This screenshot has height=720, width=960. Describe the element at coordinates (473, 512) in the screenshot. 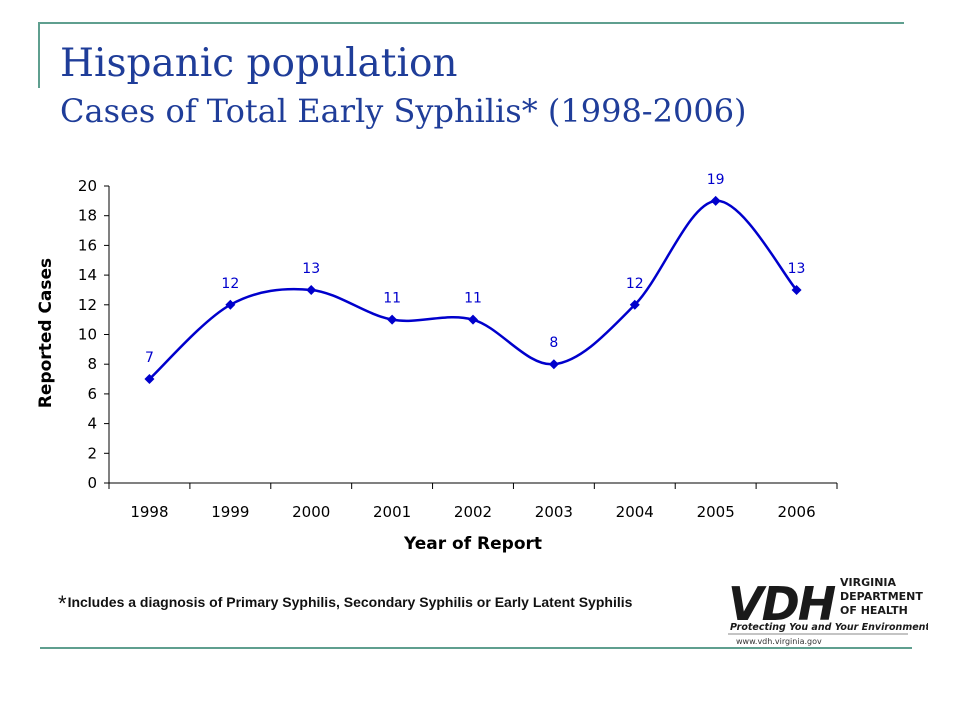

I see `x-tick-label: 2002` at that location.